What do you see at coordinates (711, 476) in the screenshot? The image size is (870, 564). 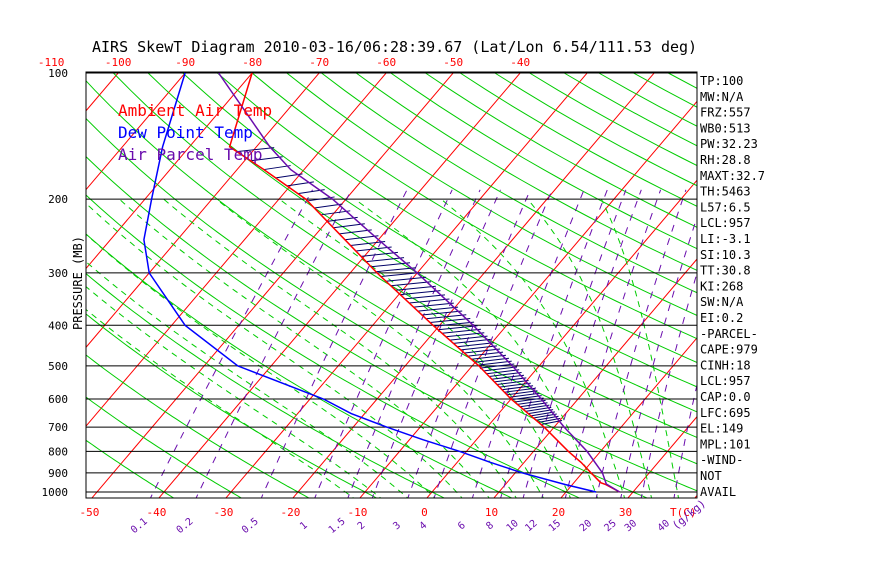 I see `stat-entry: NOT` at bounding box center [711, 476].